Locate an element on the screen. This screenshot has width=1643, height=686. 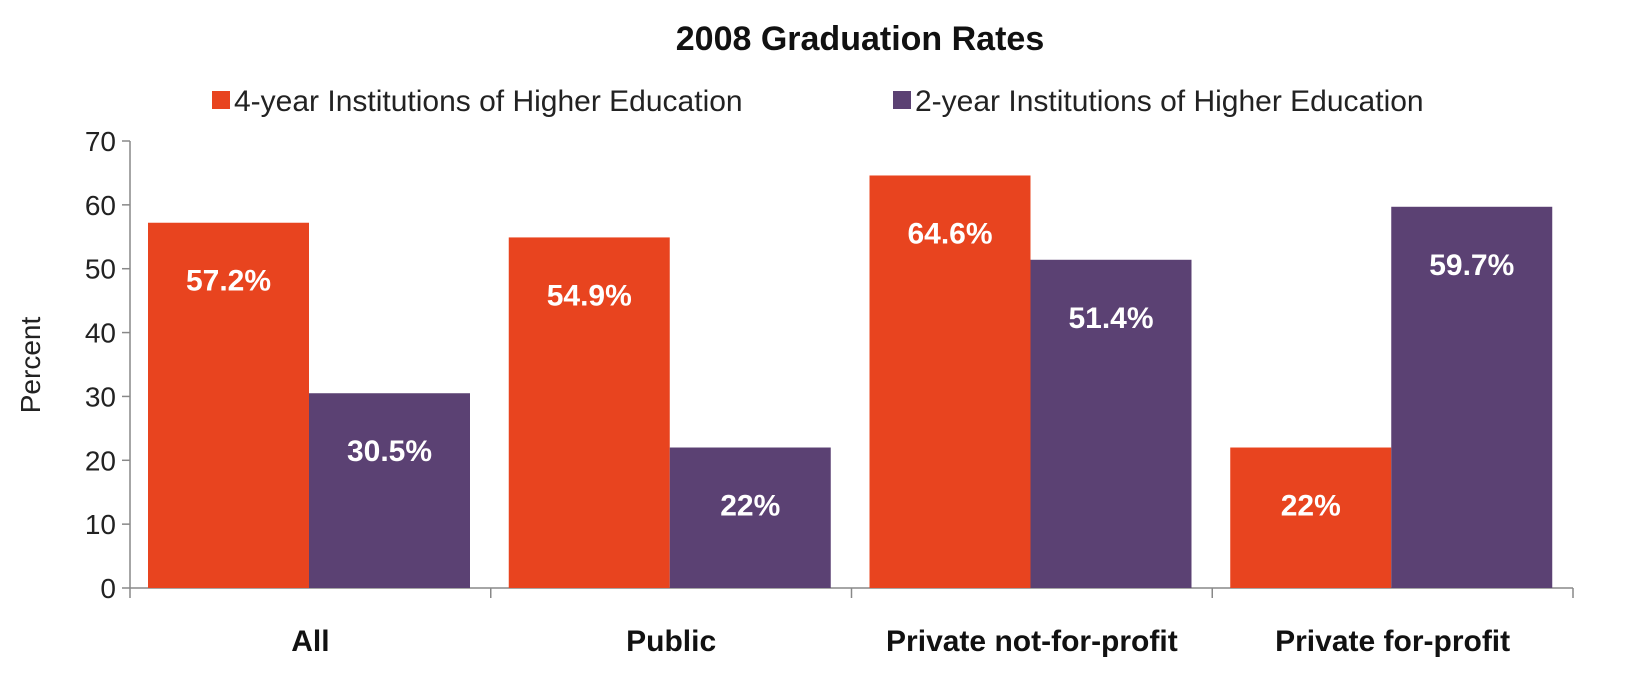
y-axis-title: Percent is located at coordinates (30, 365).